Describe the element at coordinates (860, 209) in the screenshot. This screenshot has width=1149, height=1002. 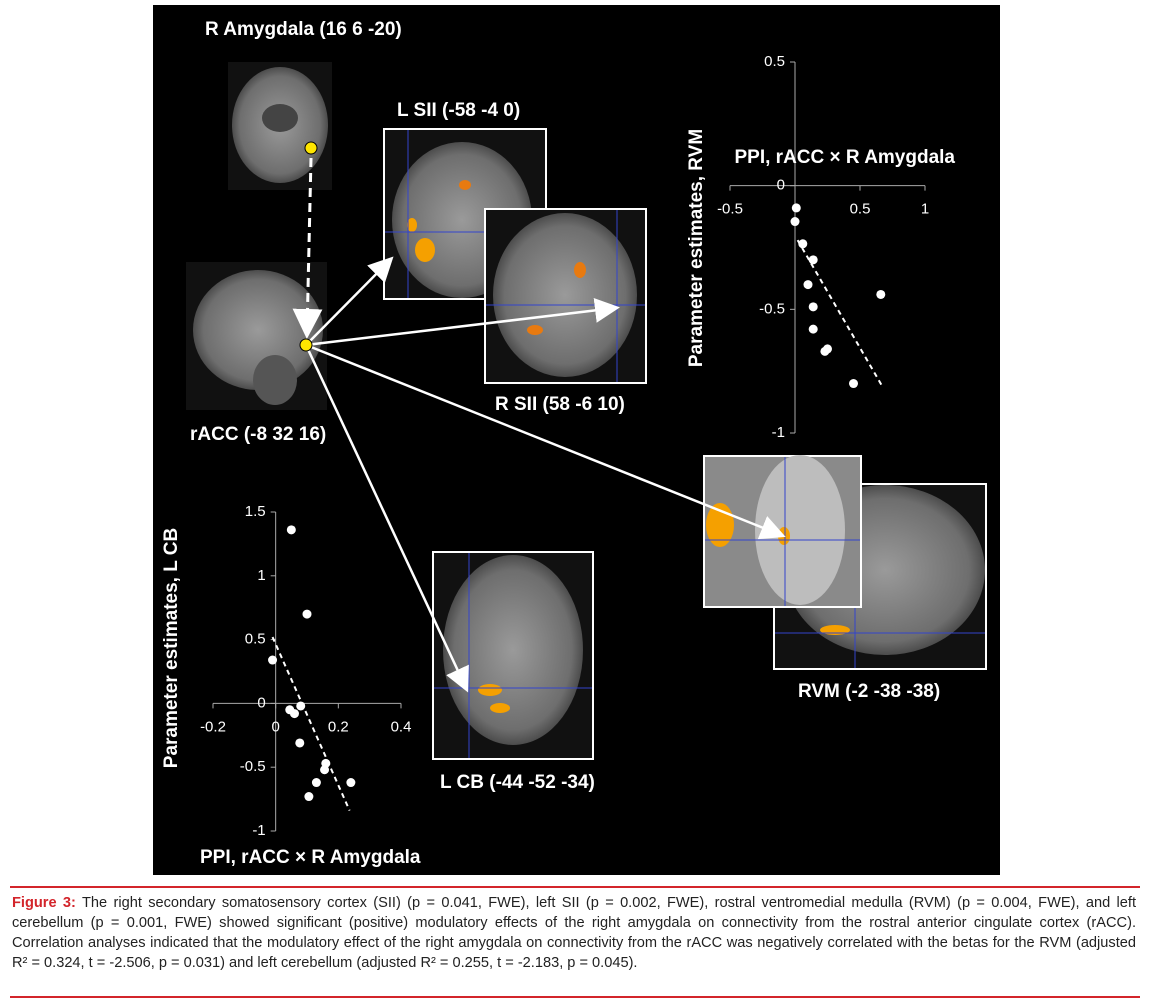
I see `x-tick-label: 0.5` at that location.